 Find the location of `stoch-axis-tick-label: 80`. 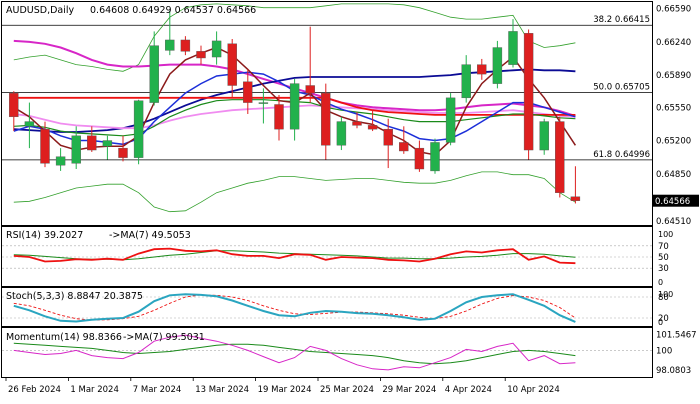

stoch-axis-tick-label: 80 is located at coordinates (663, 298).